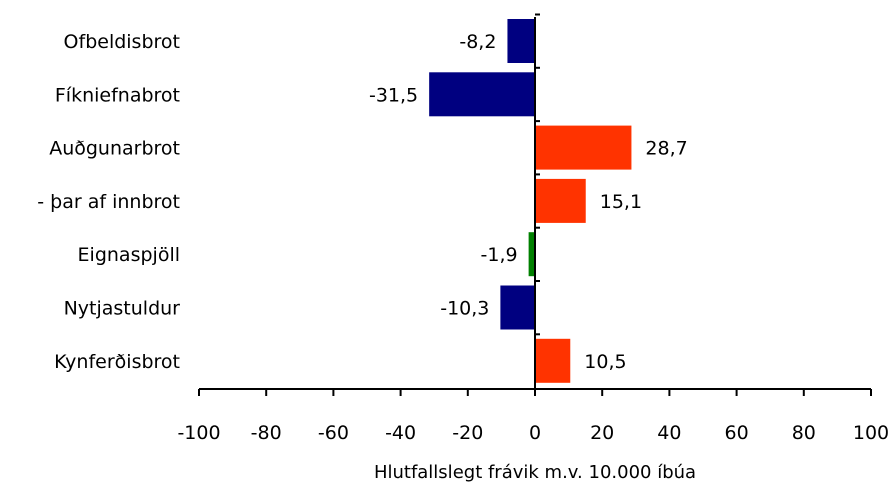  I want to click on category-label: Ofbeldisbrot, so click(122, 42).